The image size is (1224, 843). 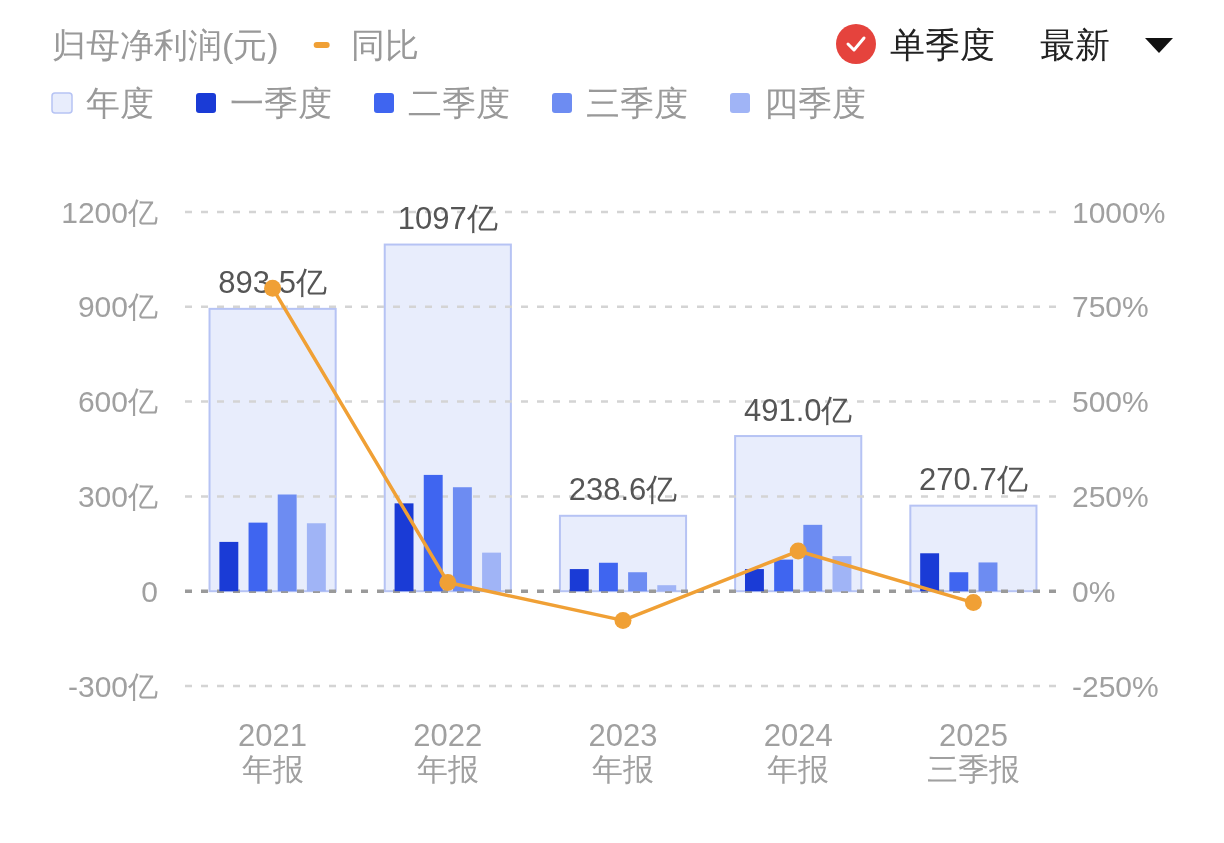 I want to click on y-tick-label: 0, so click(x=149, y=591).